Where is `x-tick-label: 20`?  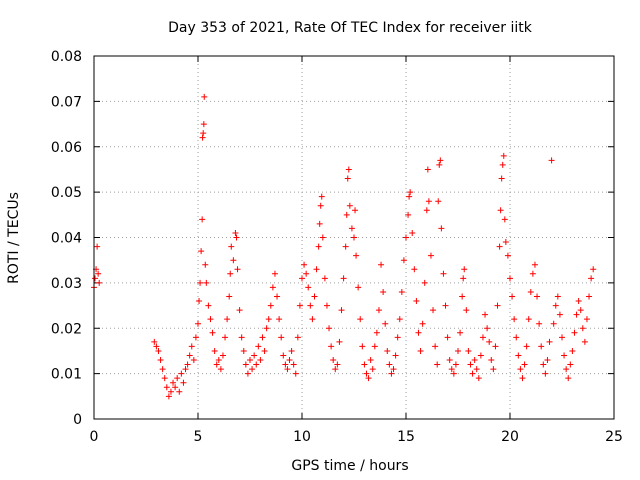
x-tick-label: 20 is located at coordinates (510, 437).